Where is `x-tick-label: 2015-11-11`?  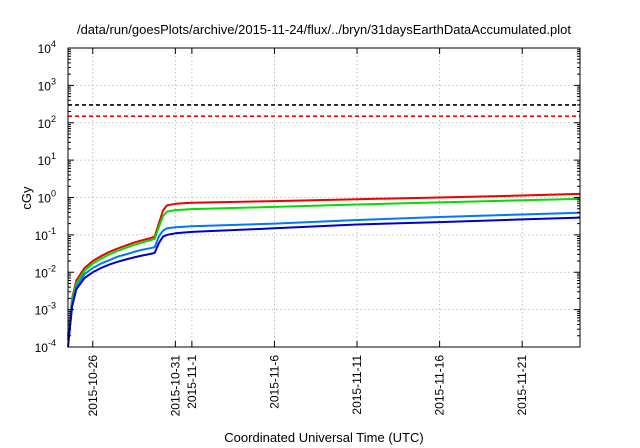
x-tick-label: 2015-11-11 is located at coordinates (357, 385).